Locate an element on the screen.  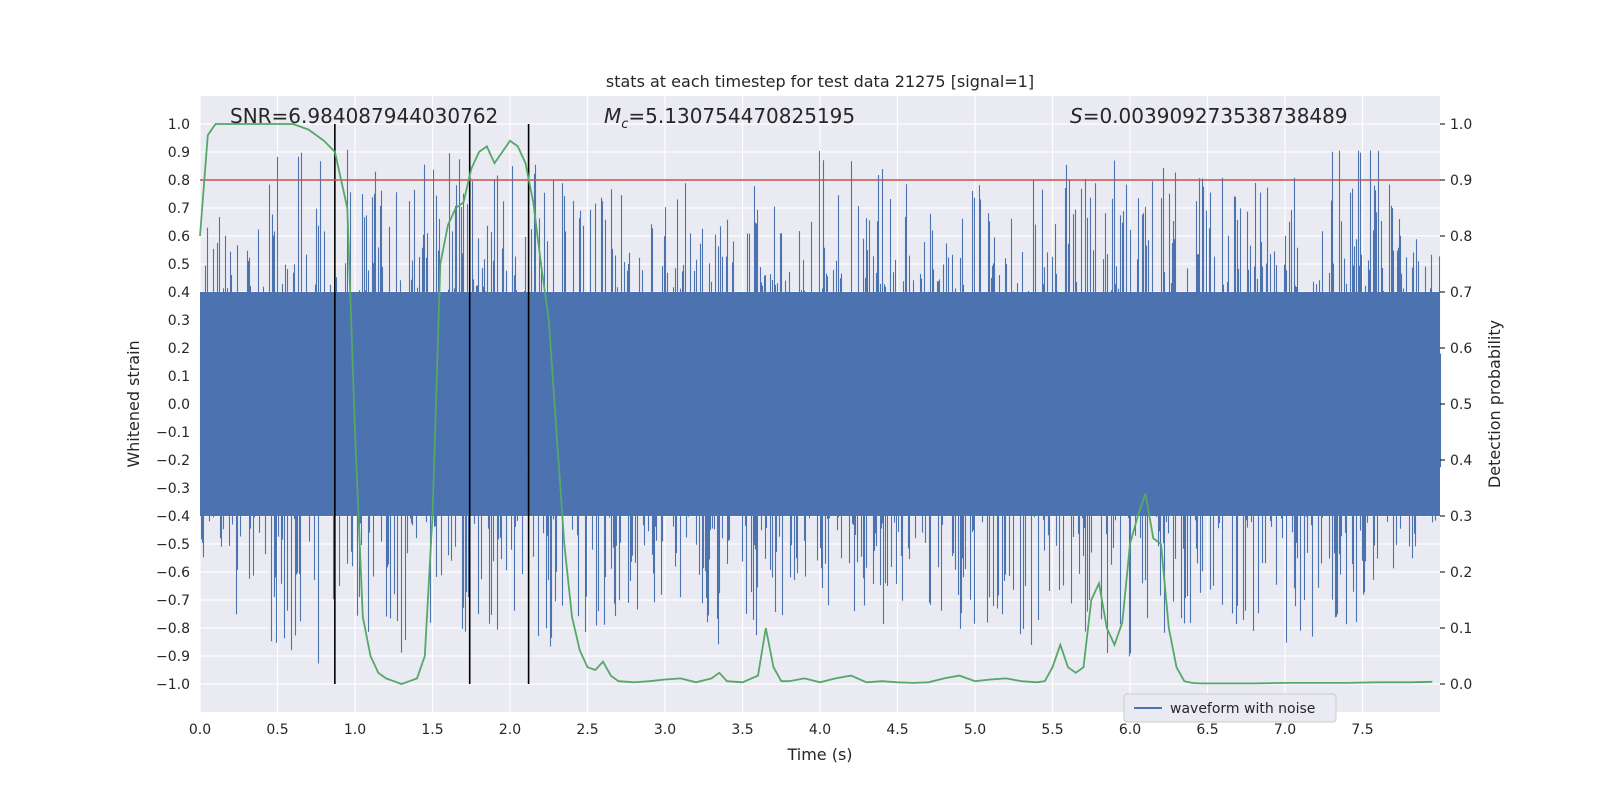
x-tick-label-3: 1.5 is located at coordinates (432, 730).